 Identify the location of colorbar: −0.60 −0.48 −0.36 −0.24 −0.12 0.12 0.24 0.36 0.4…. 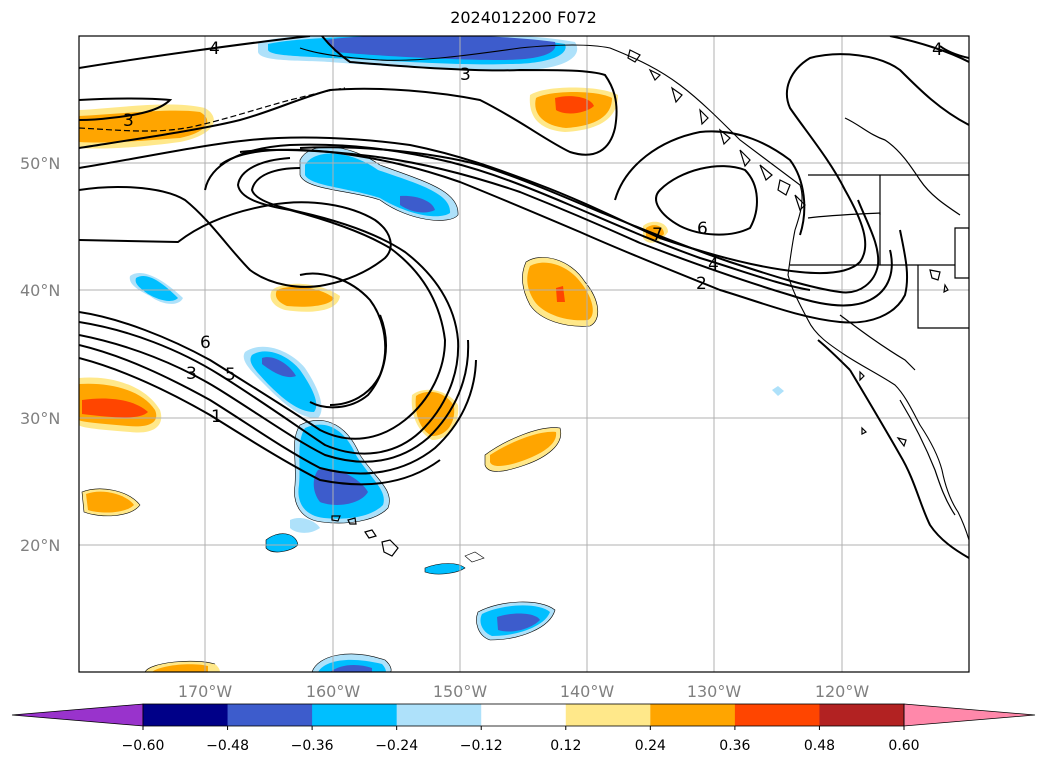
(523, 728).